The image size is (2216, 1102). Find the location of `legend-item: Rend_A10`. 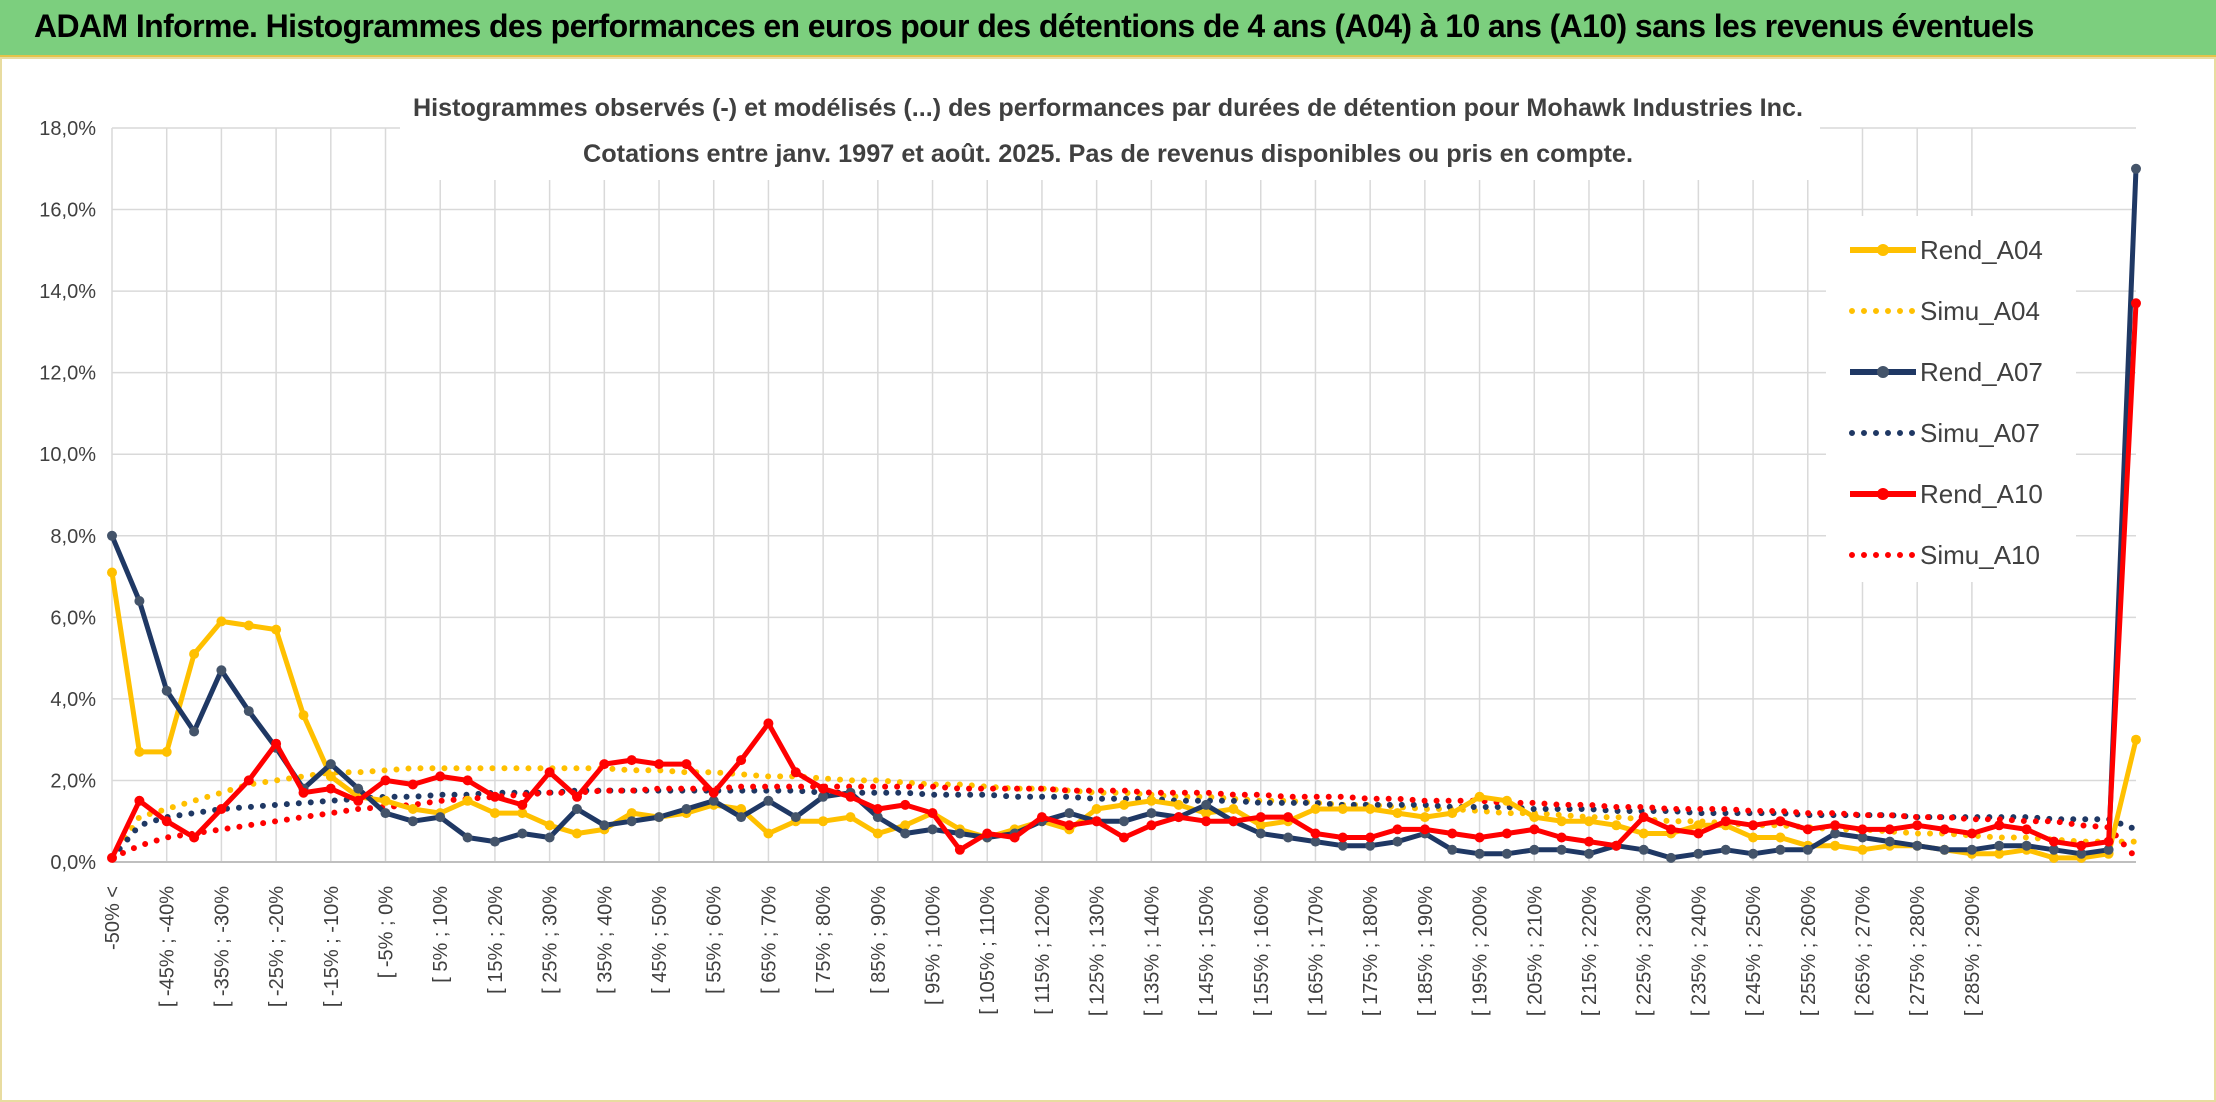

legend-item: Rend_A10 is located at coordinates (1946, 494).